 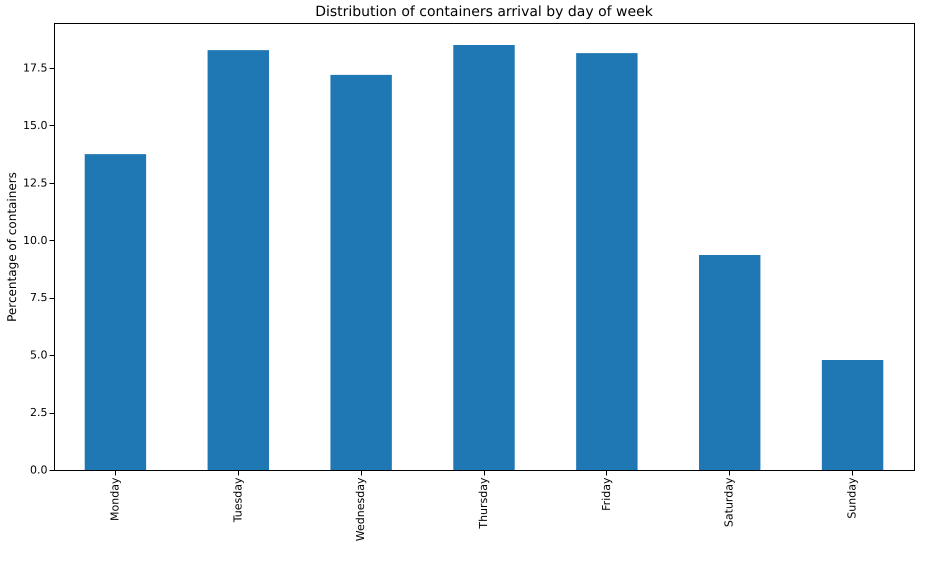 What do you see at coordinates (39, 413) in the screenshot?
I see `y-tick-label: 2.5` at bounding box center [39, 413].